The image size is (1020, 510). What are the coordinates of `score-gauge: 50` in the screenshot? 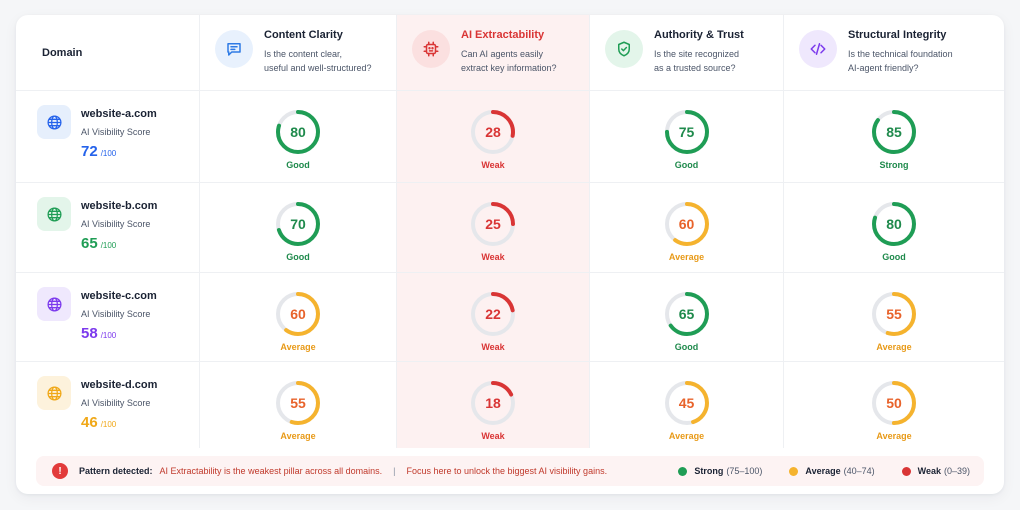 It's located at (894, 403).